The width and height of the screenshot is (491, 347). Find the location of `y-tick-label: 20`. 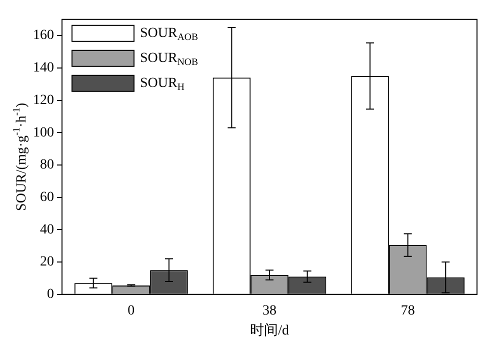

y-tick-label: 20 is located at coordinates (47, 262).